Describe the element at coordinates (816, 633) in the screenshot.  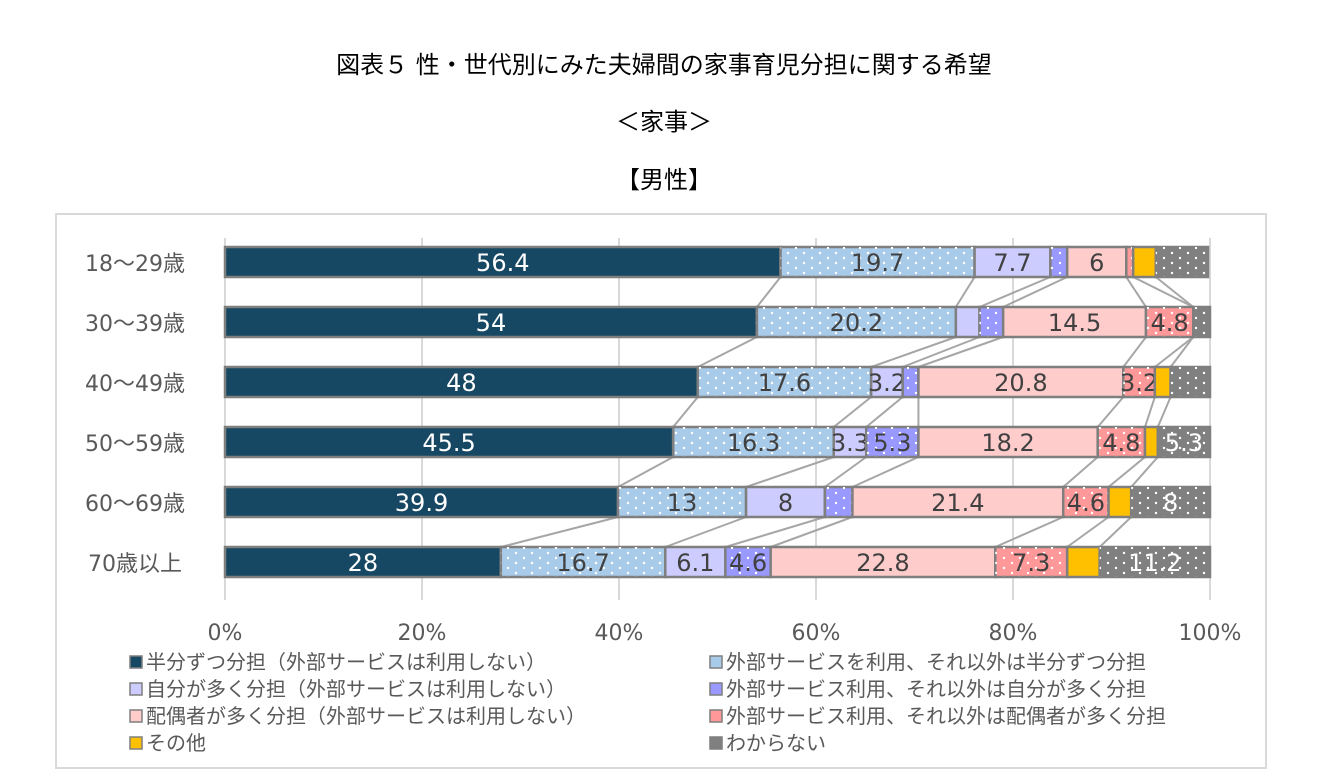
I see `x-tick-label: 60%` at that location.